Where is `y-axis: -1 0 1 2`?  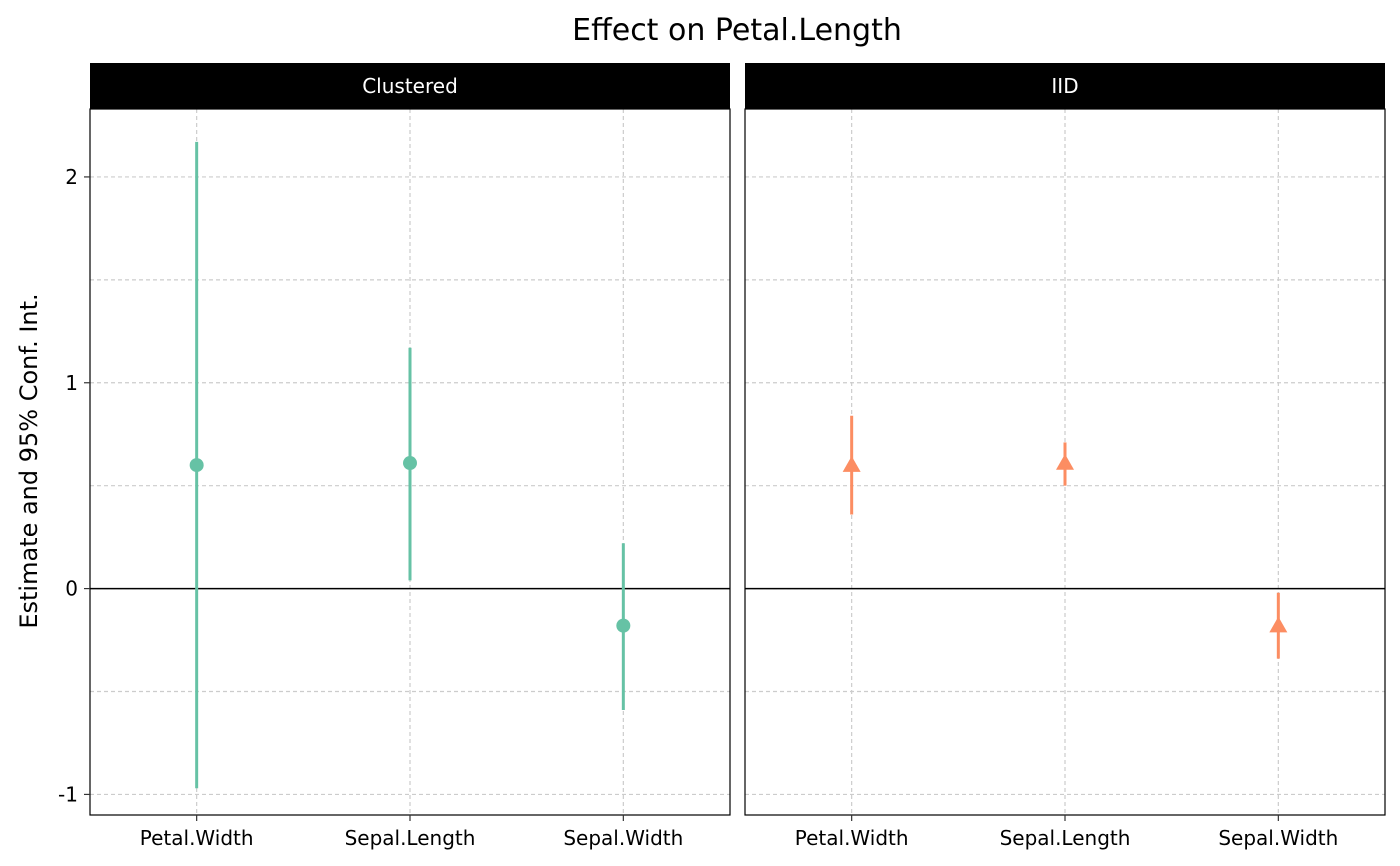 y-axis: -1 0 1 2 is located at coordinates (74, 485).